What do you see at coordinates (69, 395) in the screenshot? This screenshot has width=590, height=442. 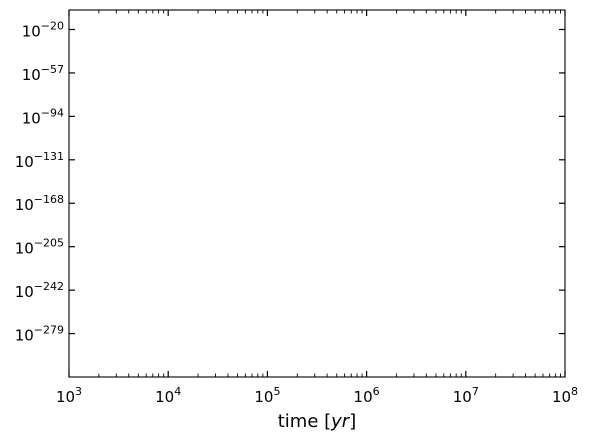 I see `x-tick-label: 10³` at bounding box center [69, 395].